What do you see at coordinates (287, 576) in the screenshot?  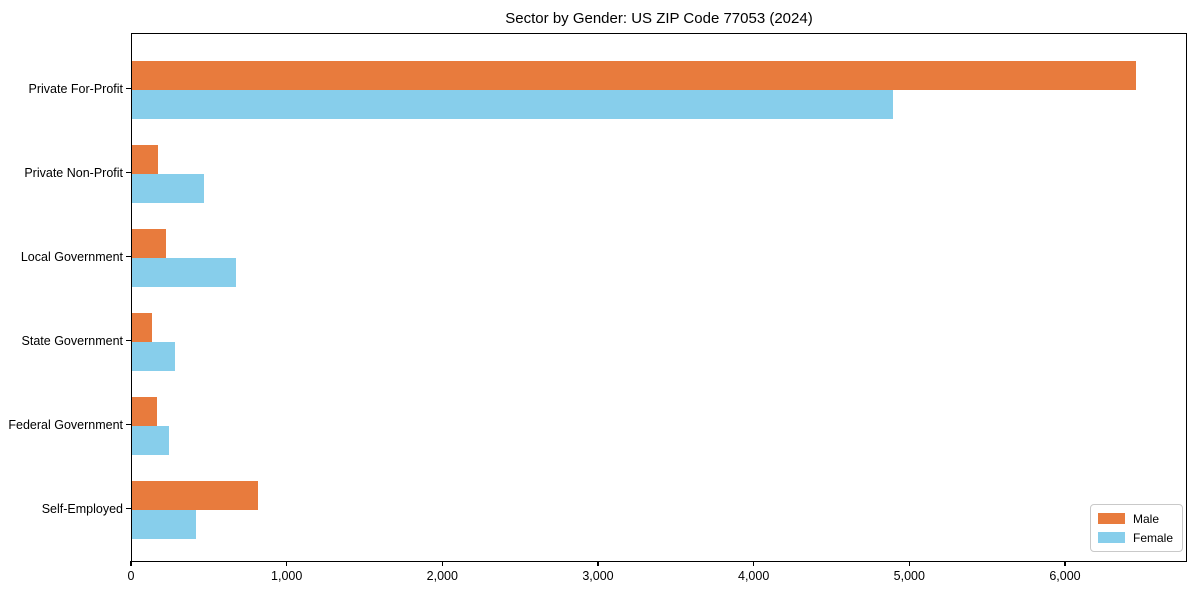 I see `x-tick-label-1-000: 1,000` at bounding box center [287, 576].